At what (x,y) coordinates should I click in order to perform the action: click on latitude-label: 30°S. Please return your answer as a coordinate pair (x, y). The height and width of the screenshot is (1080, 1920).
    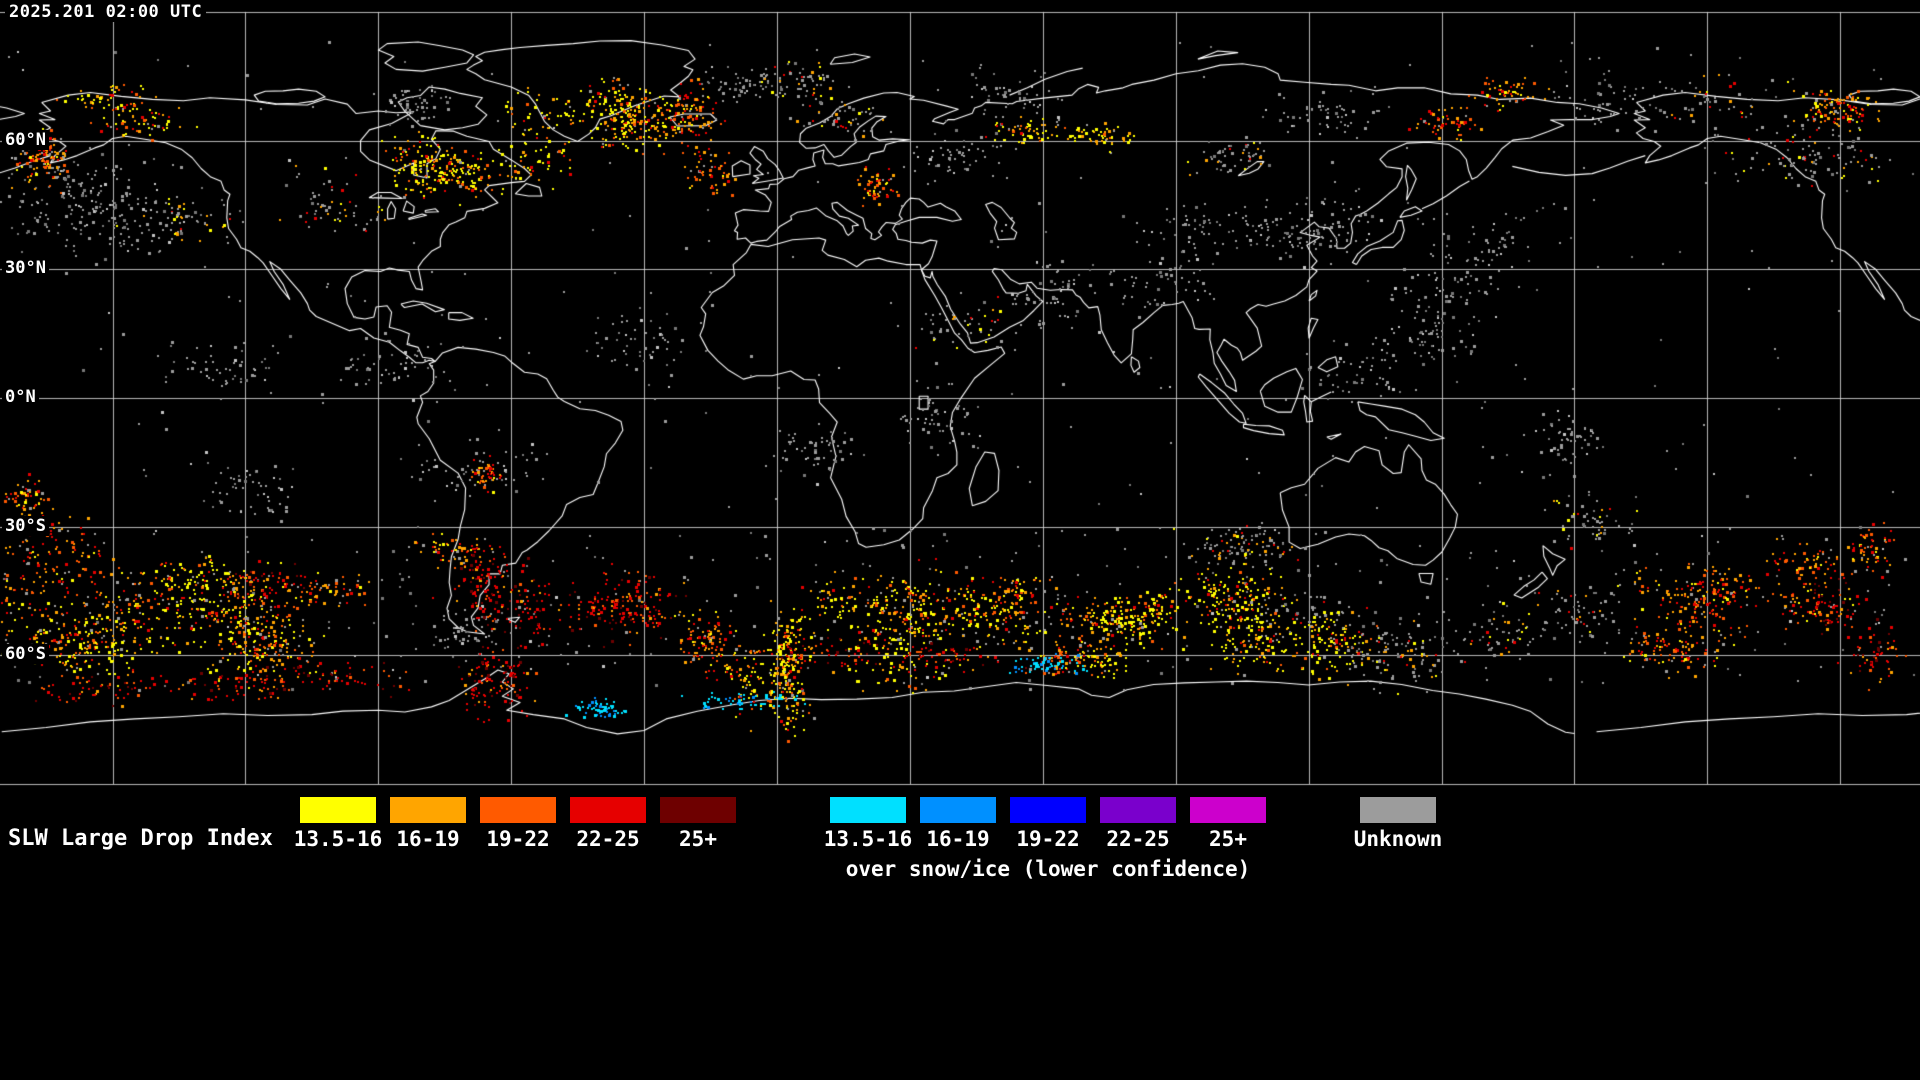
    Looking at the image, I should click on (25, 525).